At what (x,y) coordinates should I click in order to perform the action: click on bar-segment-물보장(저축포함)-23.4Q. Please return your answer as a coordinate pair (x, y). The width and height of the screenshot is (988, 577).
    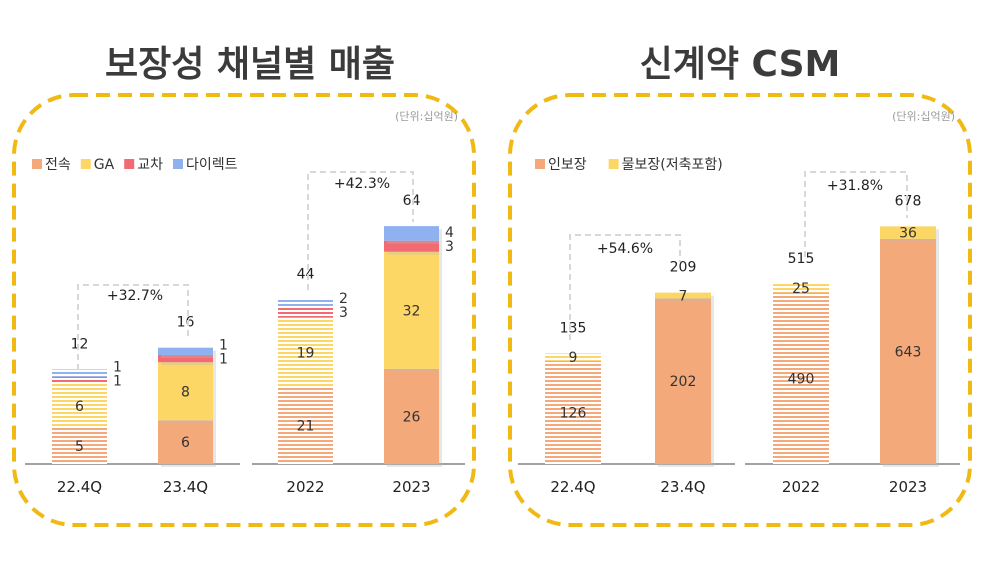
    Looking at the image, I should click on (683, 295).